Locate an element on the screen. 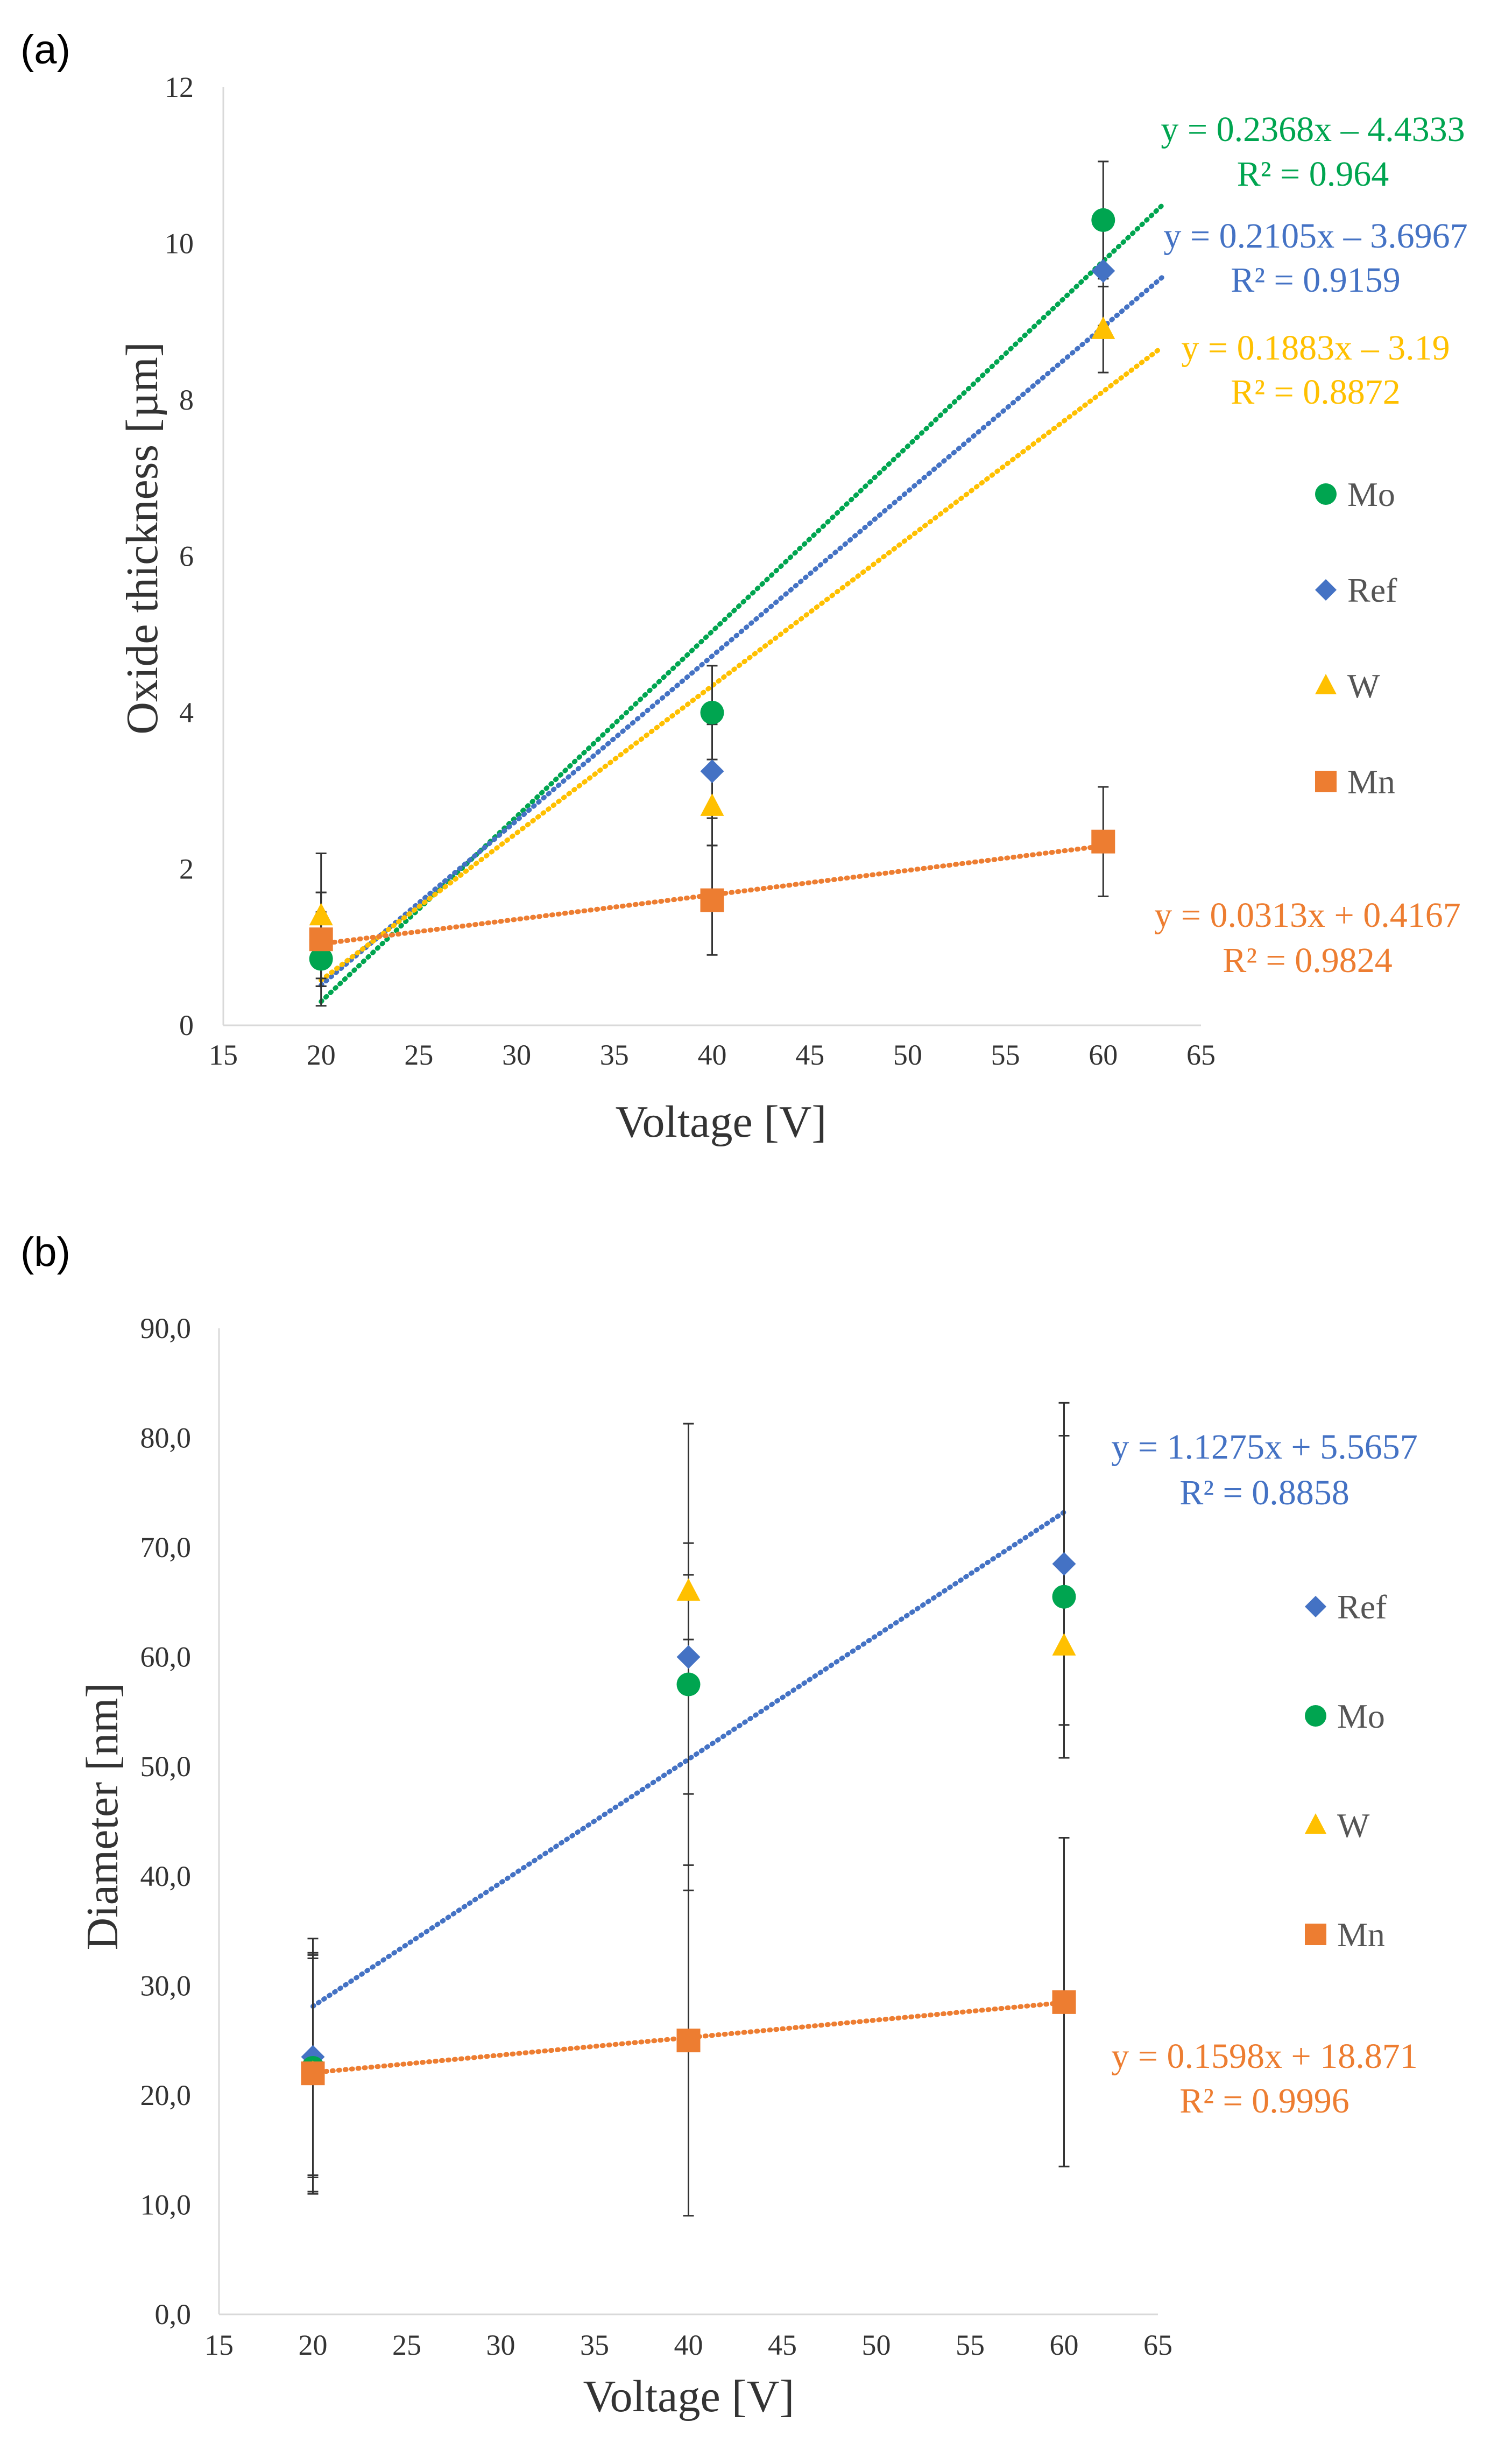  panel-a-label: (a) is located at coordinates (45, 50).